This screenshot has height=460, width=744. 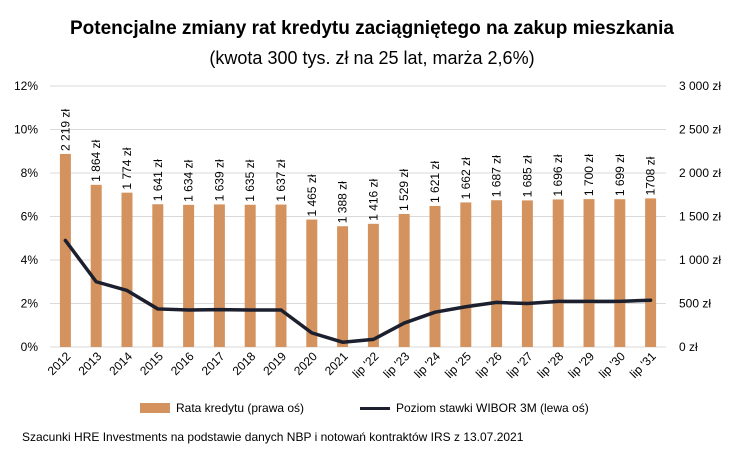 I want to click on x-tick-label: lip '23, so click(x=397, y=365).